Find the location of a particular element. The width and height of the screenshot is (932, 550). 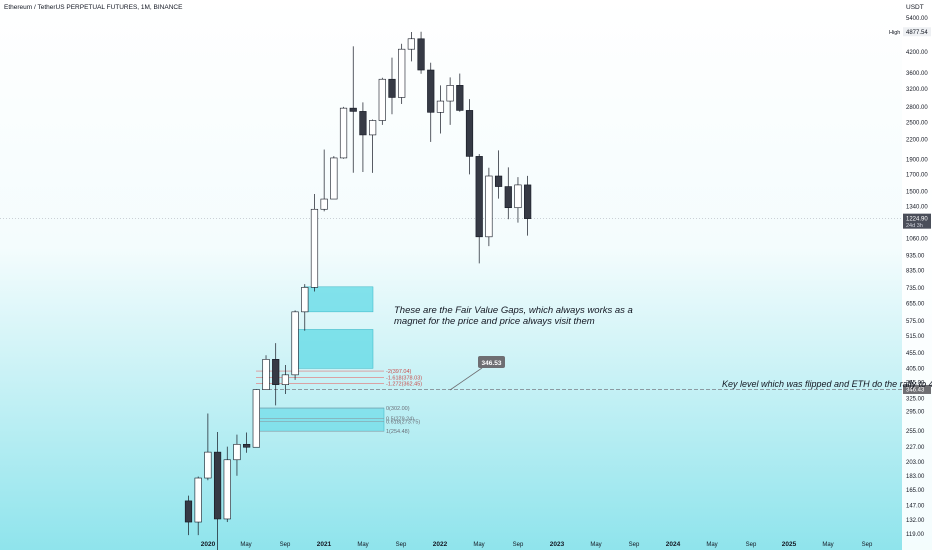

price-axis-panel is located at coordinates (917, 275).